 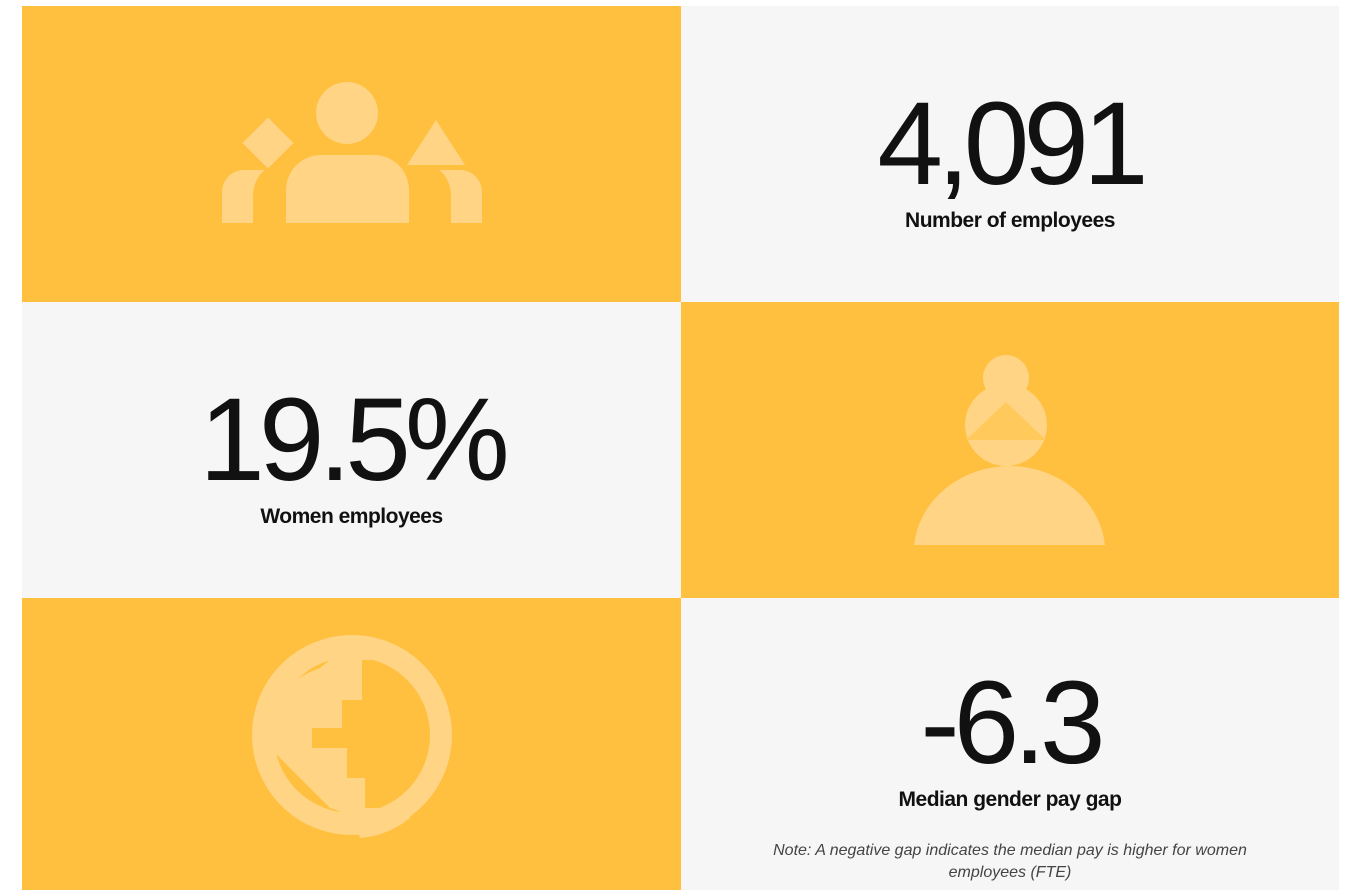 What do you see at coordinates (1010, 220) in the screenshot?
I see `stat-label: Number of employees` at bounding box center [1010, 220].